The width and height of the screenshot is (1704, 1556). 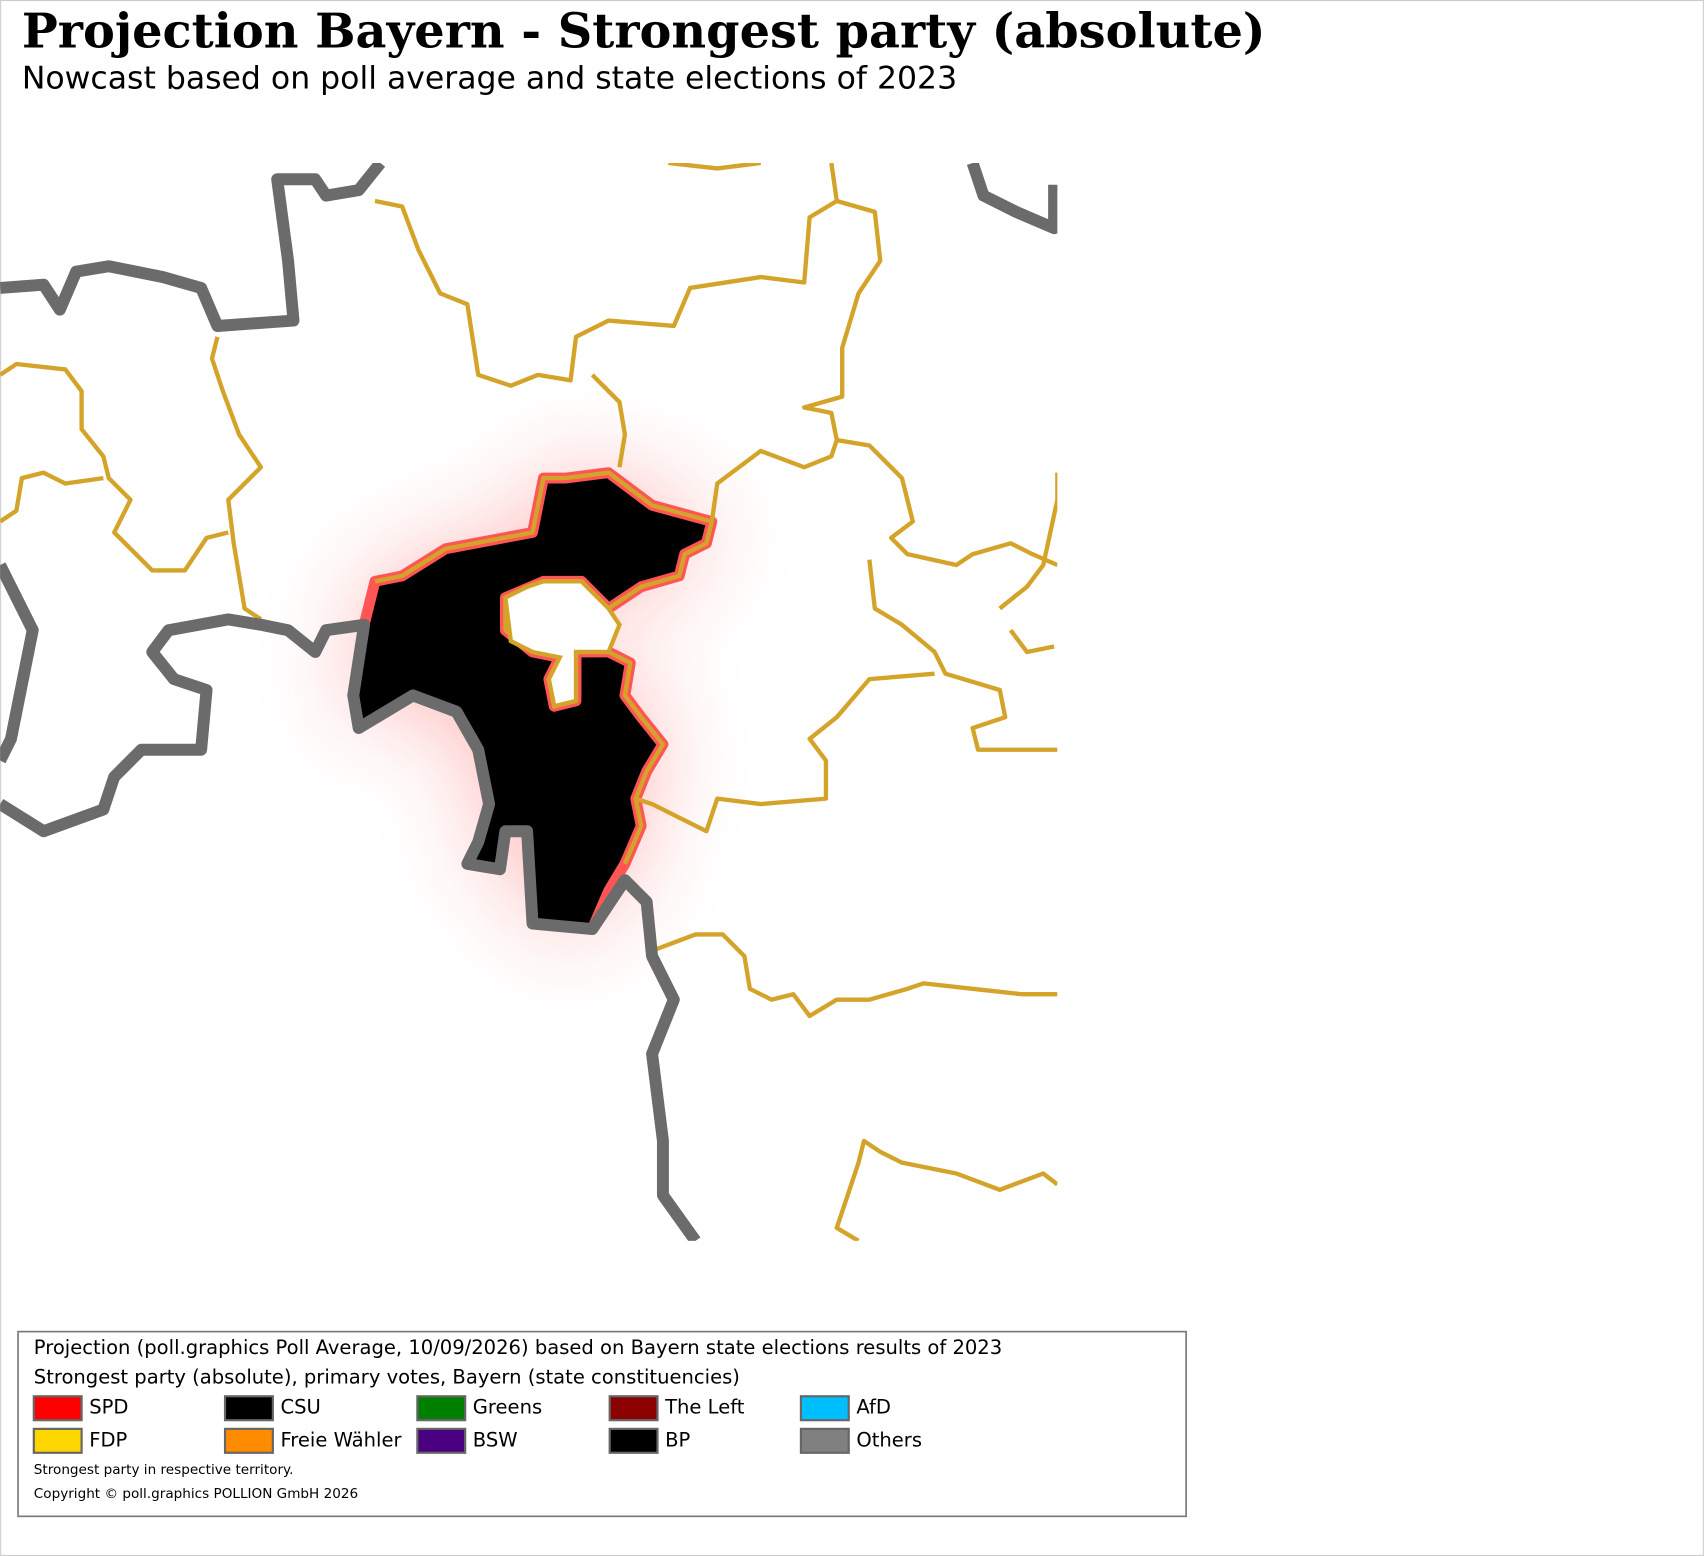 What do you see at coordinates (300, 1407) in the screenshot?
I see `legend-label: CSU` at bounding box center [300, 1407].